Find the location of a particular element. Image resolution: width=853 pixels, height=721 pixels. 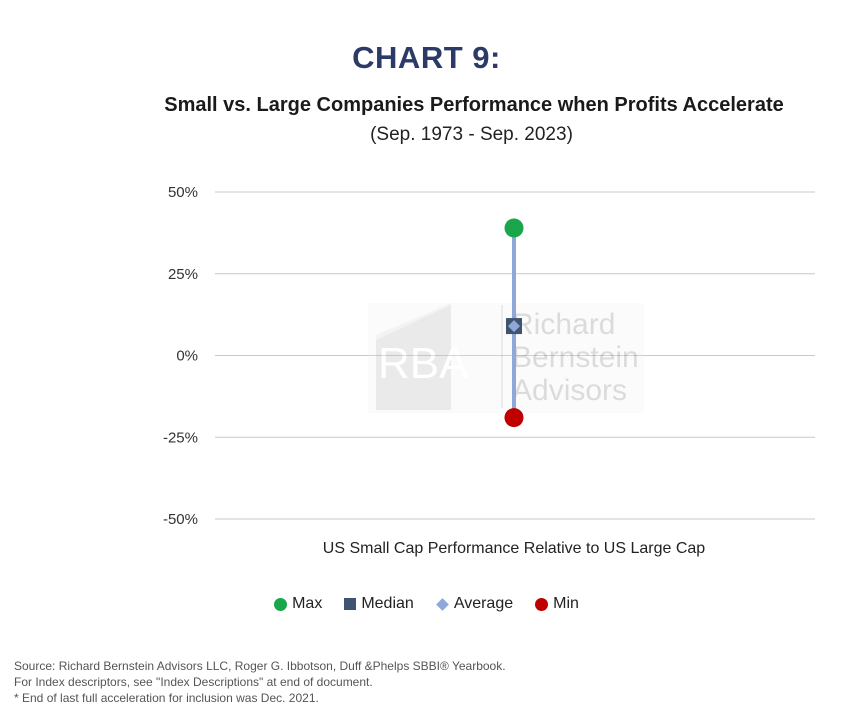

chart-heading: CHART 9: is located at coordinates (426, 57).